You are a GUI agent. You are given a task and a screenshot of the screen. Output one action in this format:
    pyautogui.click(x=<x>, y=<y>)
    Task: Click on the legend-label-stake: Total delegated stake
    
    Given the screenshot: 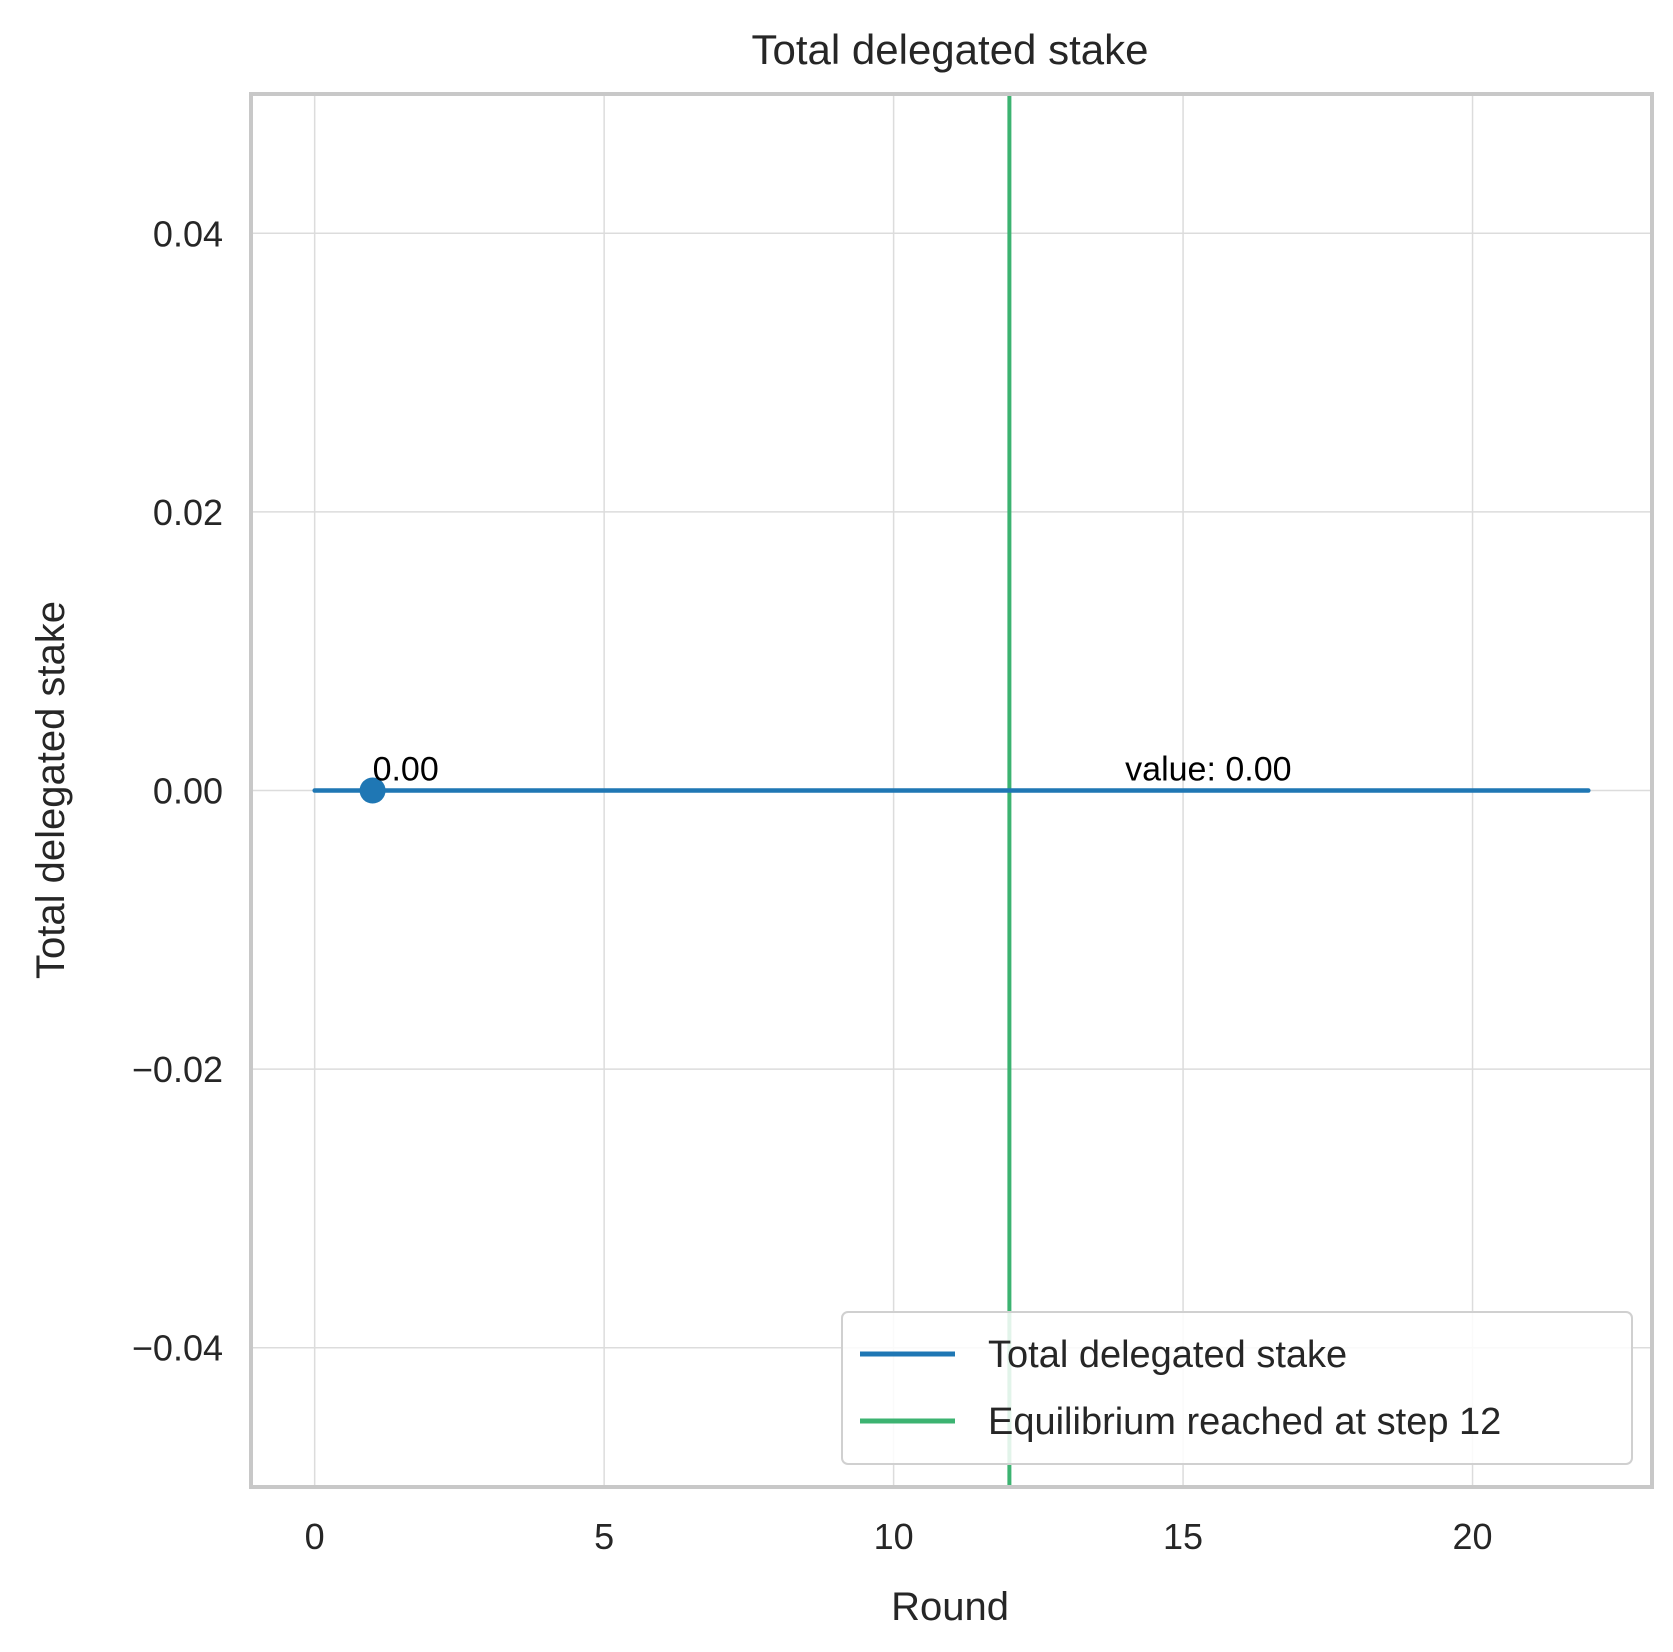 What is the action you would take?
    pyautogui.click(x=1167, y=1355)
    